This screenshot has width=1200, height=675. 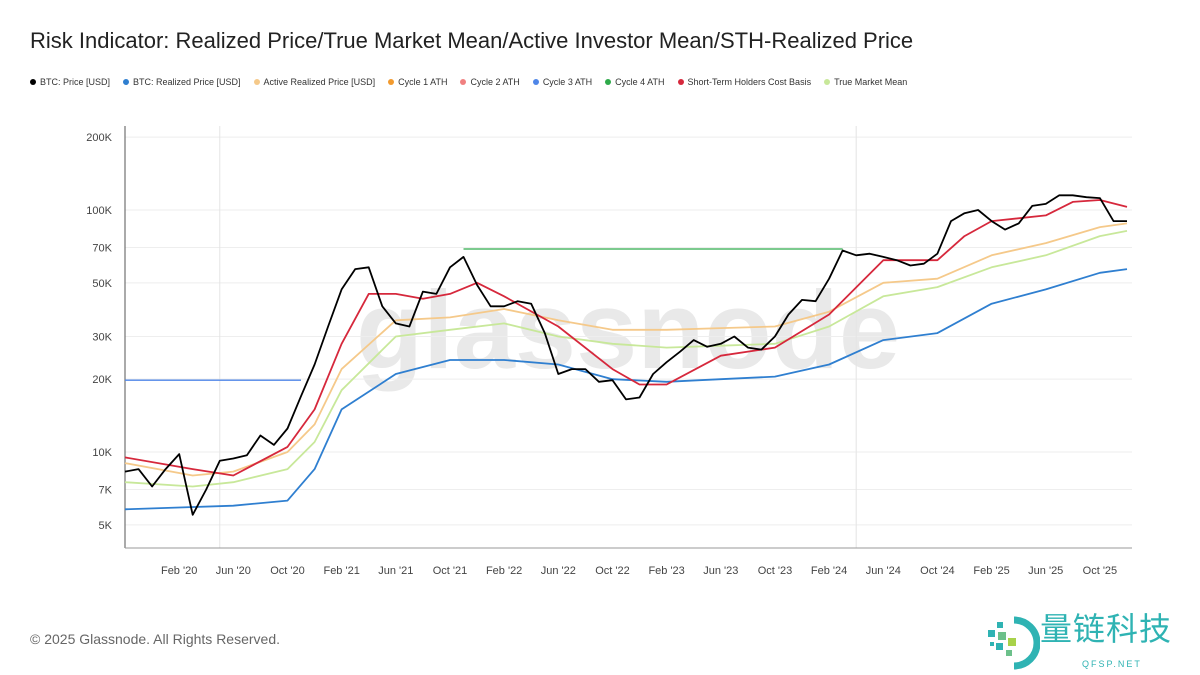 I want to click on y-tick-label: 20K, so click(x=102, y=380).